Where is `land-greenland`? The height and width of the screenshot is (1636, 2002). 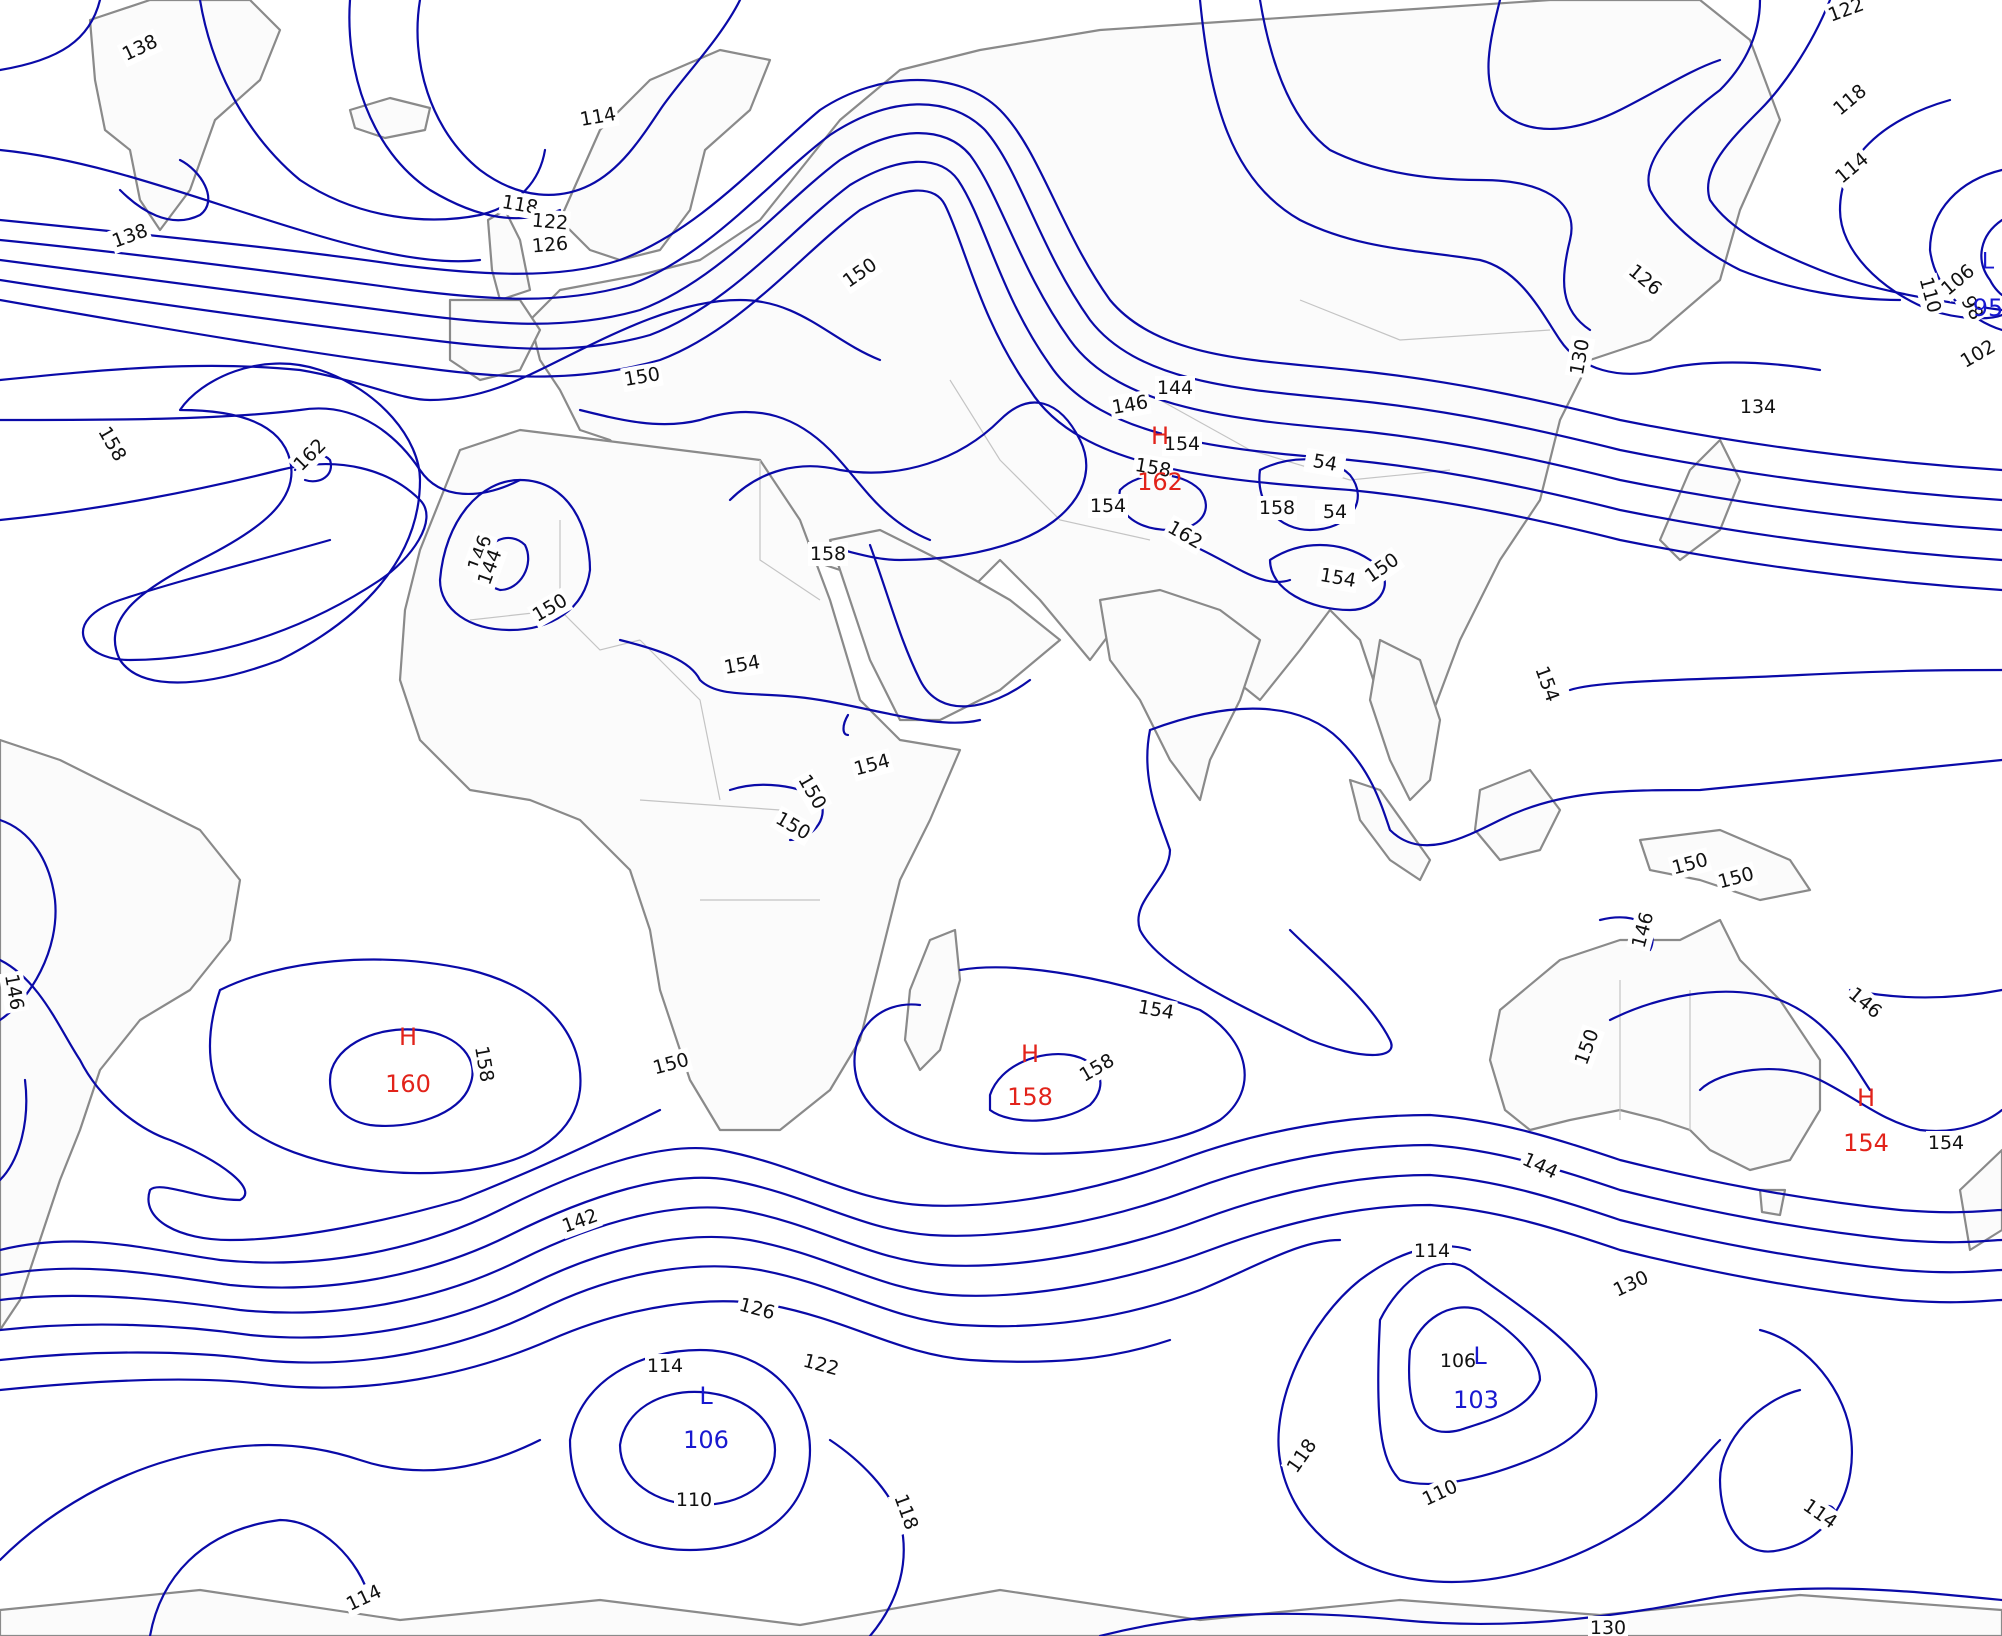
land-greenland is located at coordinates (185, 116).